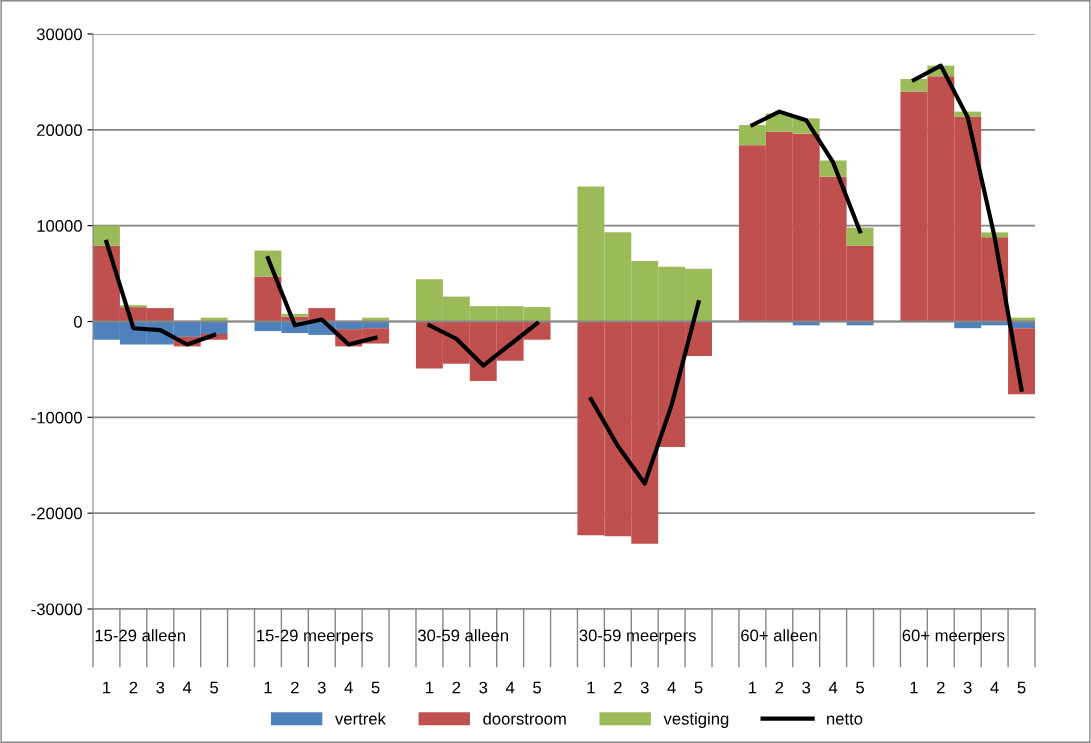 The width and height of the screenshot is (1091, 743). I want to click on y-tick-label: -10000, so click(56, 417).